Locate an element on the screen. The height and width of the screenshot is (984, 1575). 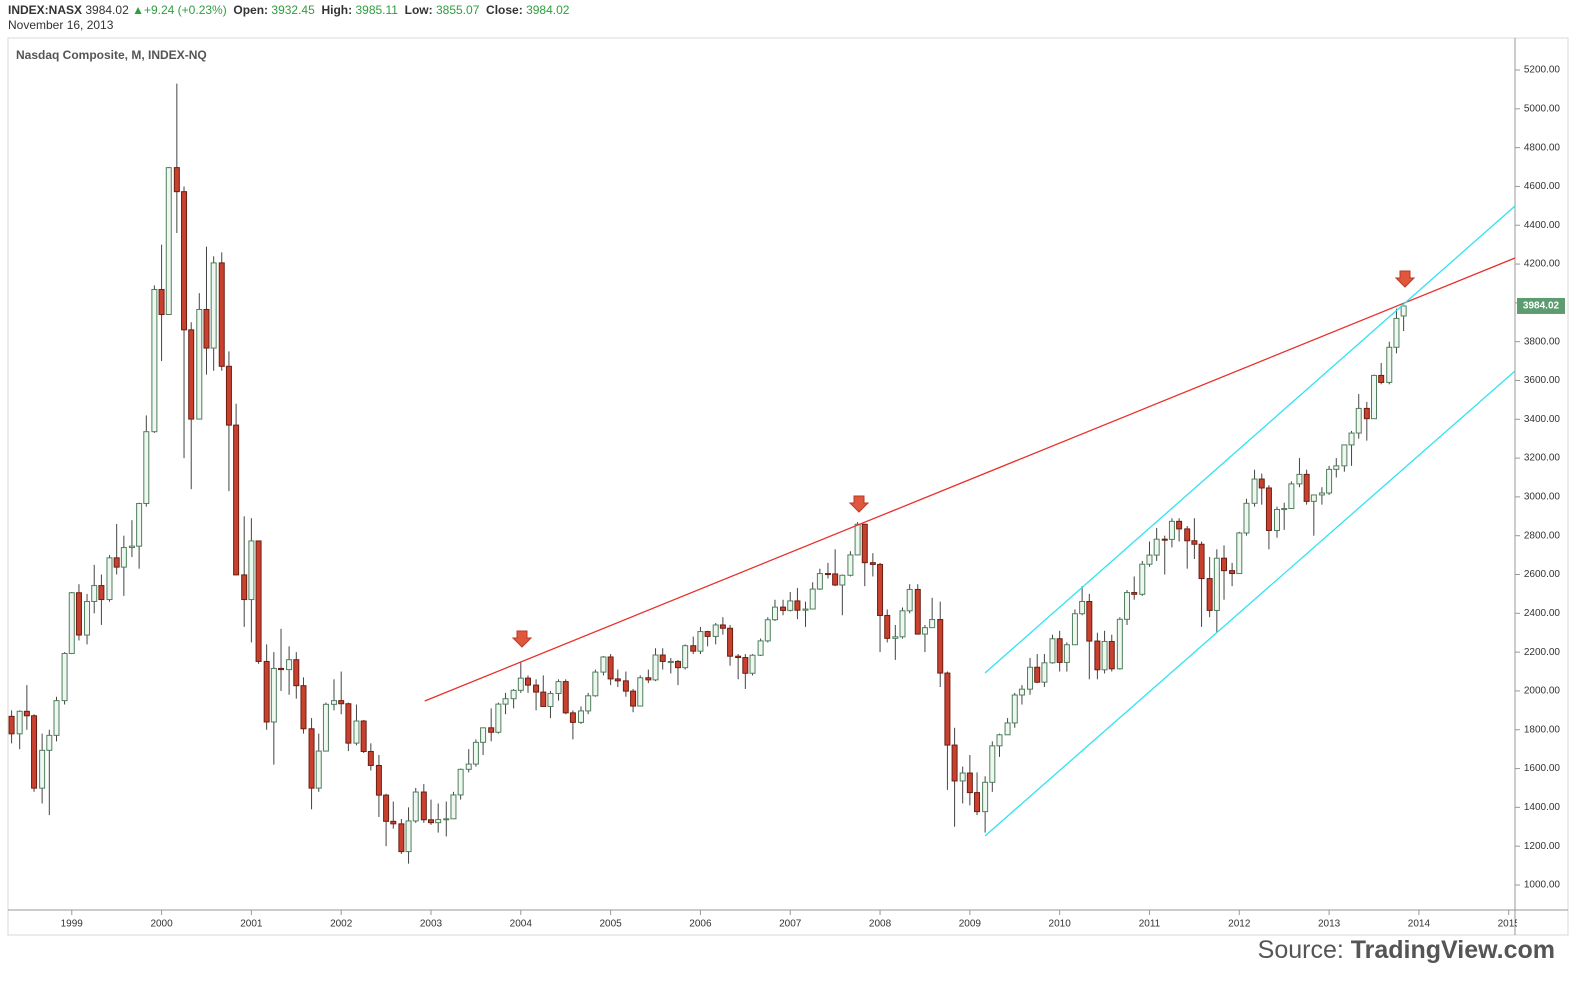
x-tick-label: 2013 is located at coordinates (1329, 924).